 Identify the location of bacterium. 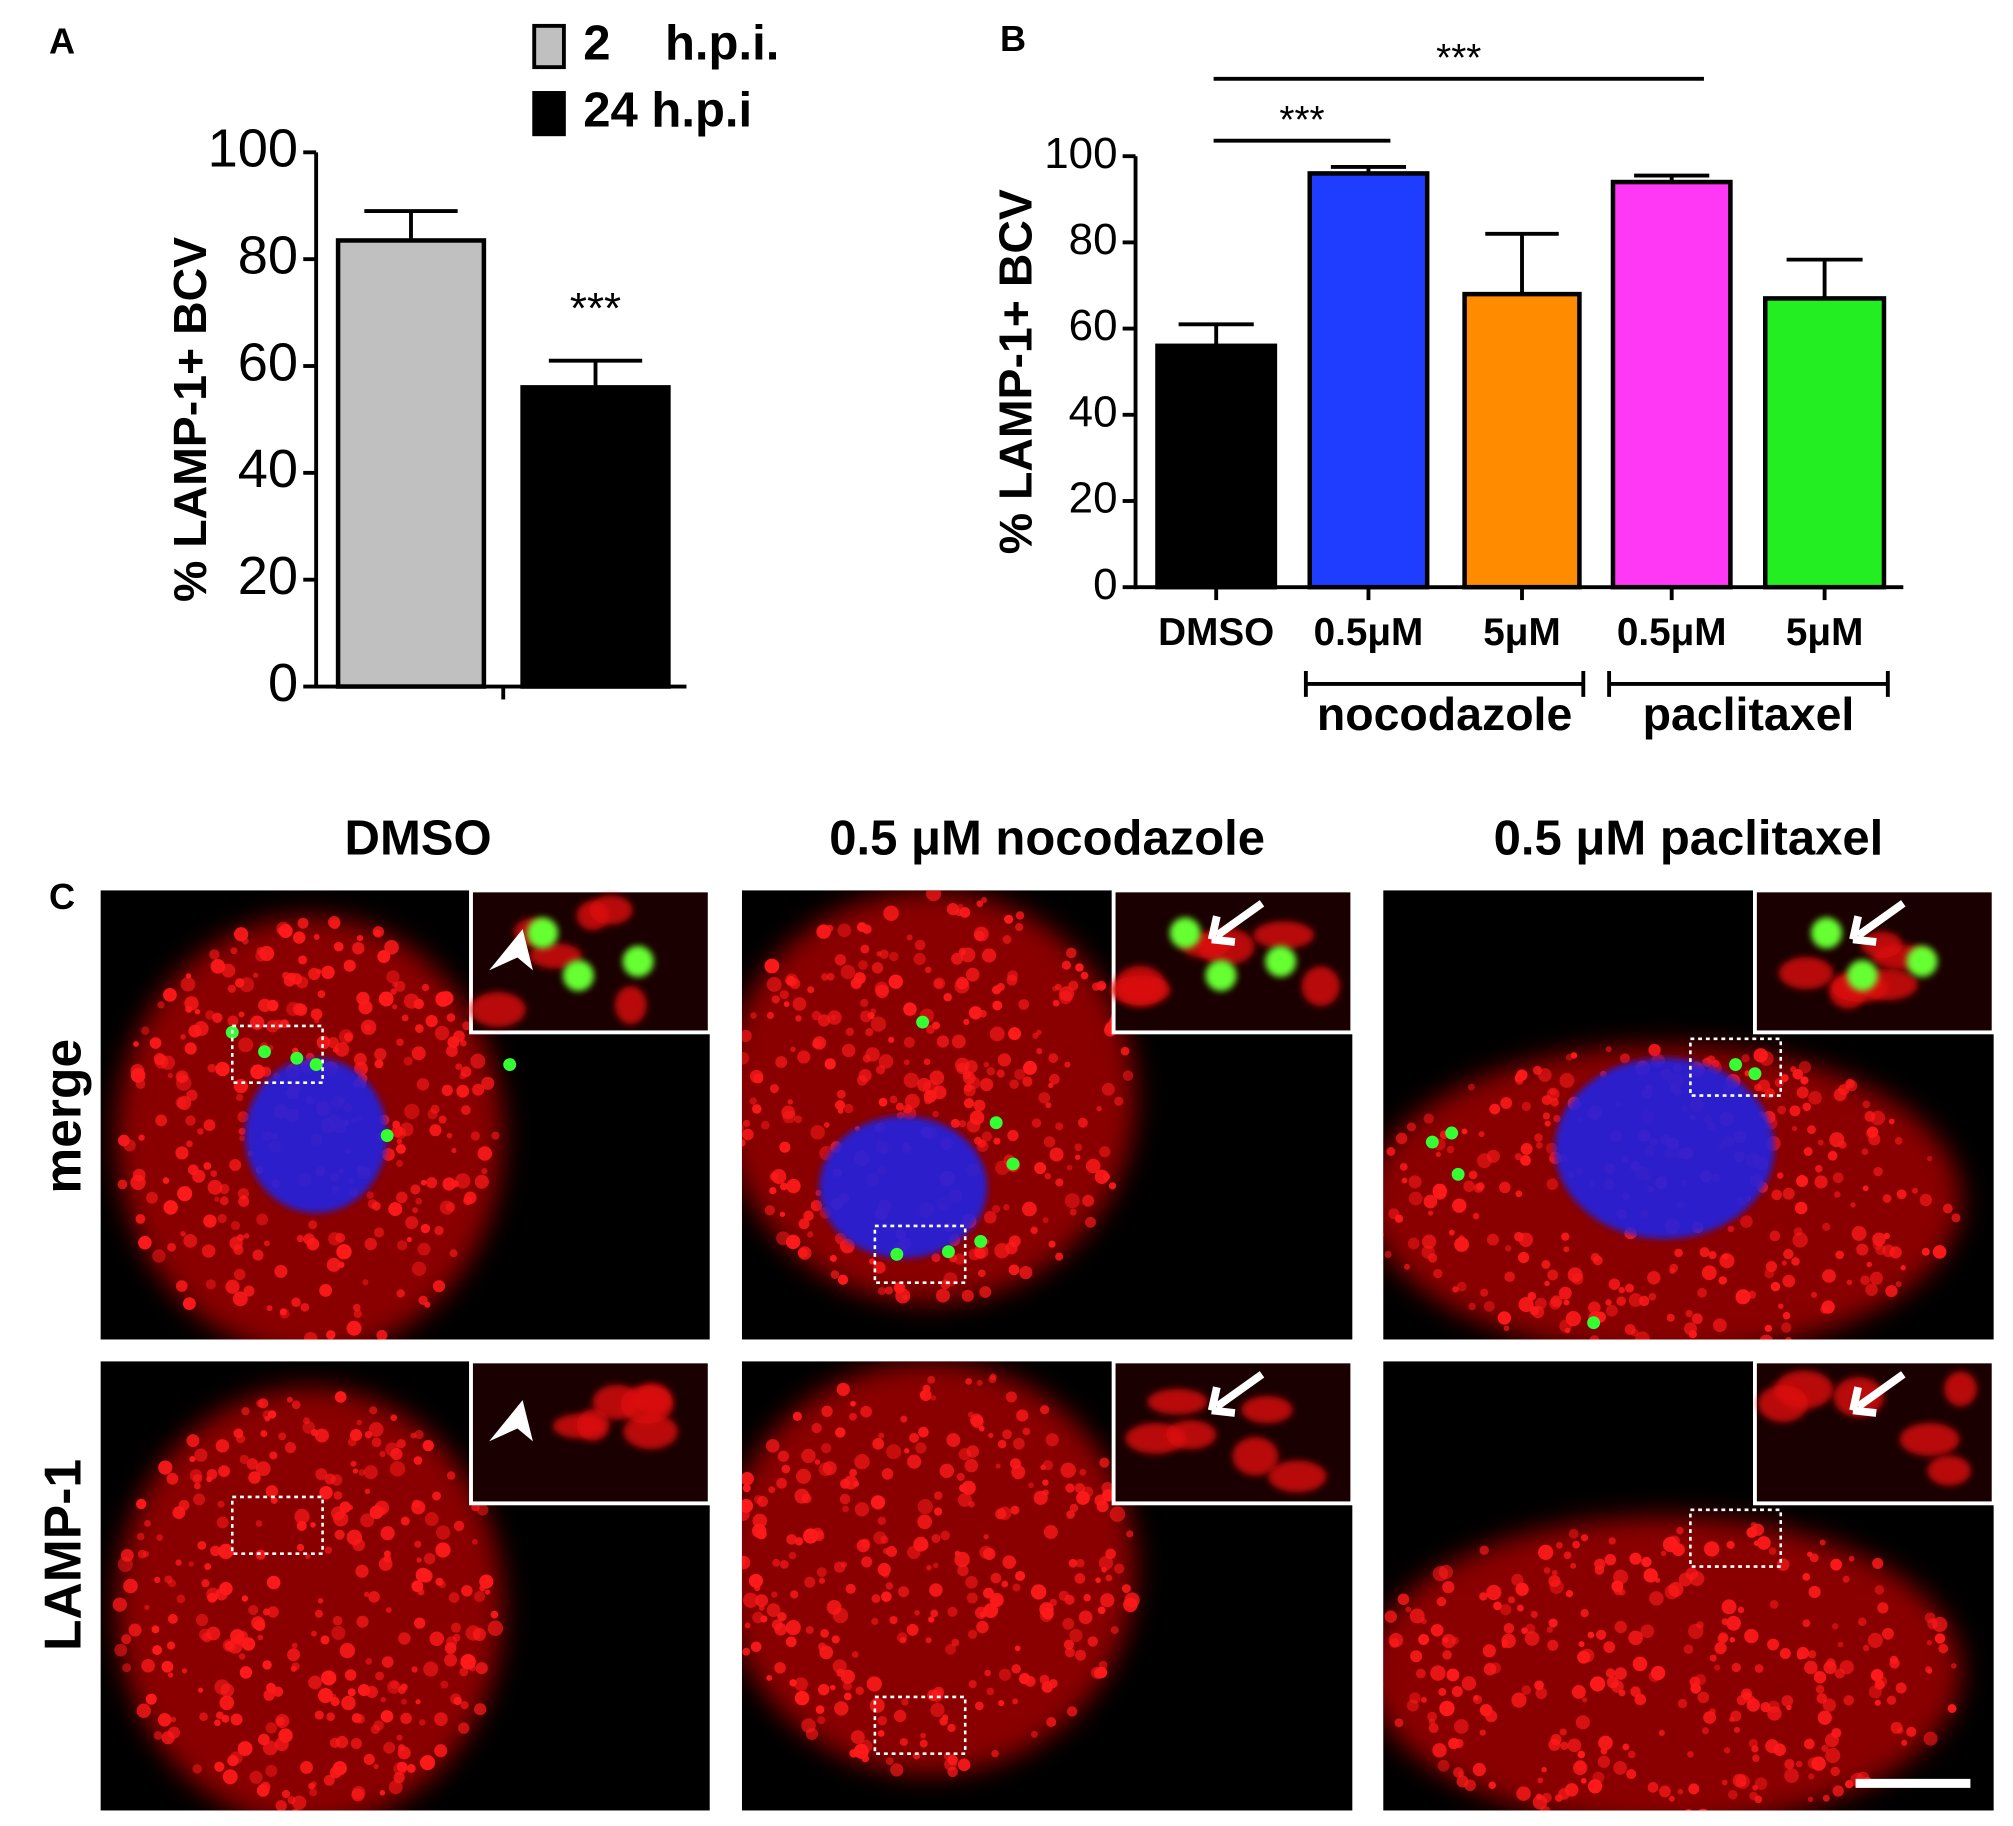
(1452, 1133).